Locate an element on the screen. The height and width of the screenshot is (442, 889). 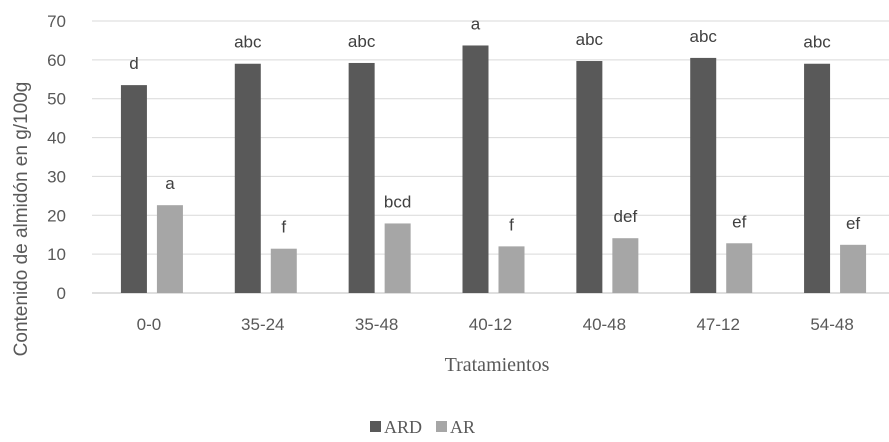
x-tick-label: 35-48 is located at coordinates (376, 324).